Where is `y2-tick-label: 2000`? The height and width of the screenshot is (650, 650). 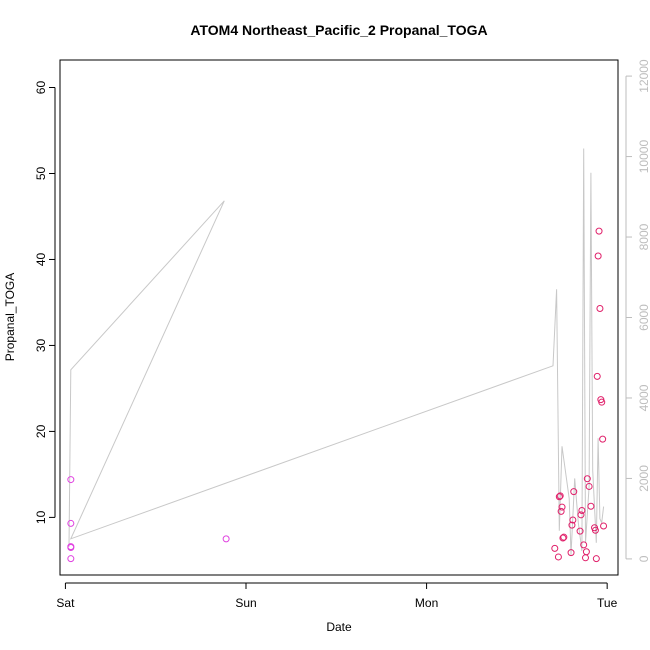 y2-tick-label: 2000 is located at coordinates (643, 478).